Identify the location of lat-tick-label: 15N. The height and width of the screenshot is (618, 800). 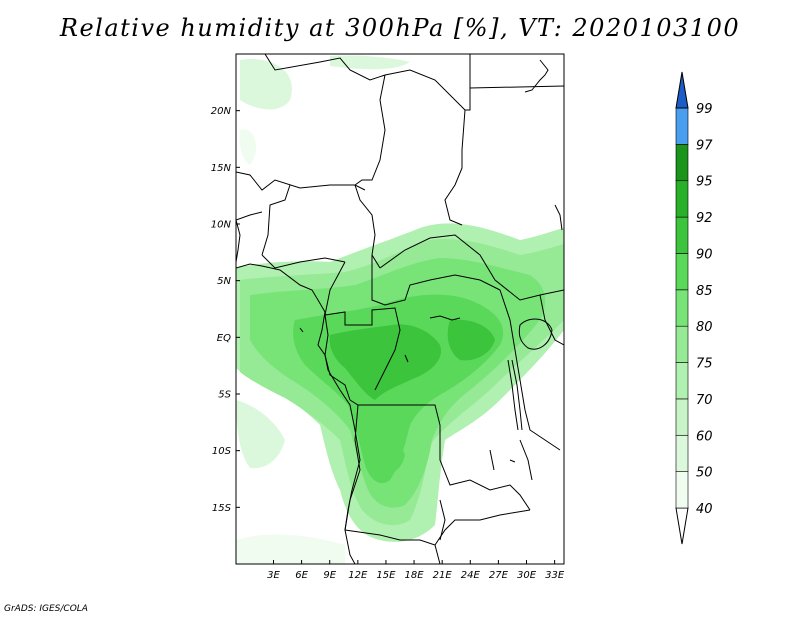
(221, 168).